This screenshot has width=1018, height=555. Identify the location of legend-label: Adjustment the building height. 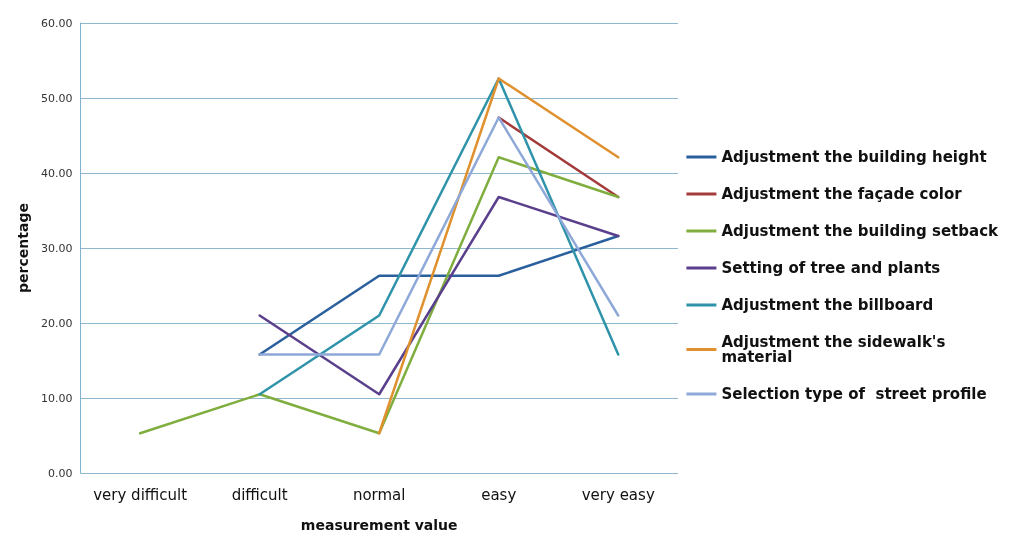
(854, 157).